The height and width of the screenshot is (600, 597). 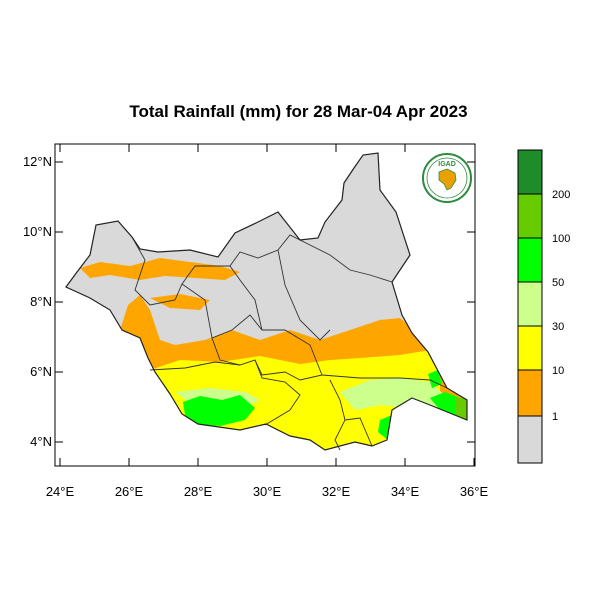 What do you see at coordinates (129, 491) in the screenshot?
I see `x-tick-label: 26°E` at bounding box center [129, 491].